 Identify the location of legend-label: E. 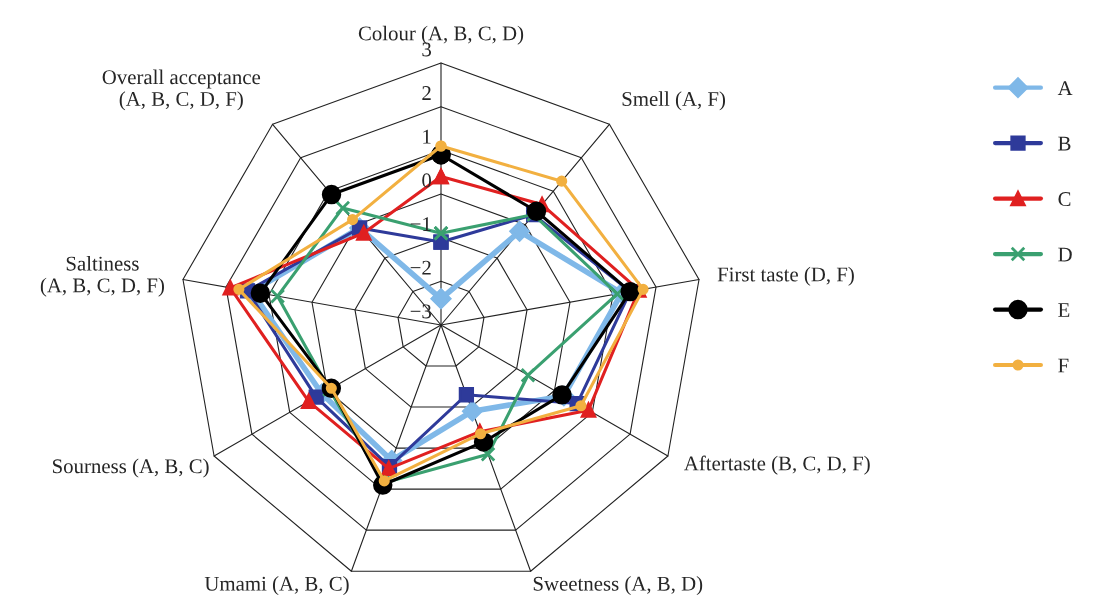
(1064, 310).